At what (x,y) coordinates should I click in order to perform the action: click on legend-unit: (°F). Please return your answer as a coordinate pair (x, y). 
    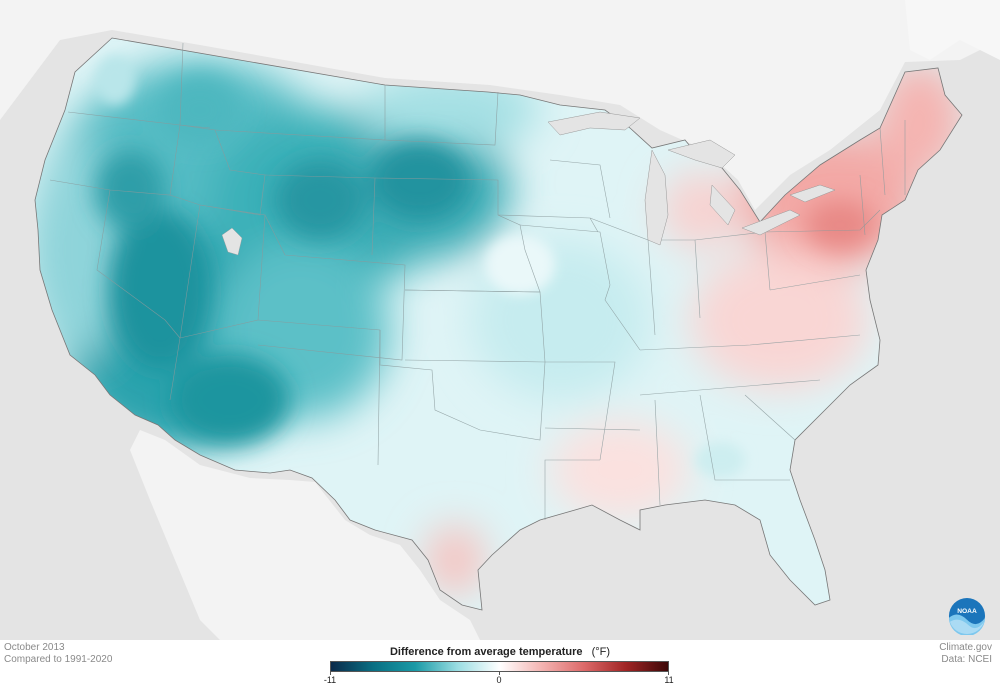
    Looking at the image, I should click on (601, 652).